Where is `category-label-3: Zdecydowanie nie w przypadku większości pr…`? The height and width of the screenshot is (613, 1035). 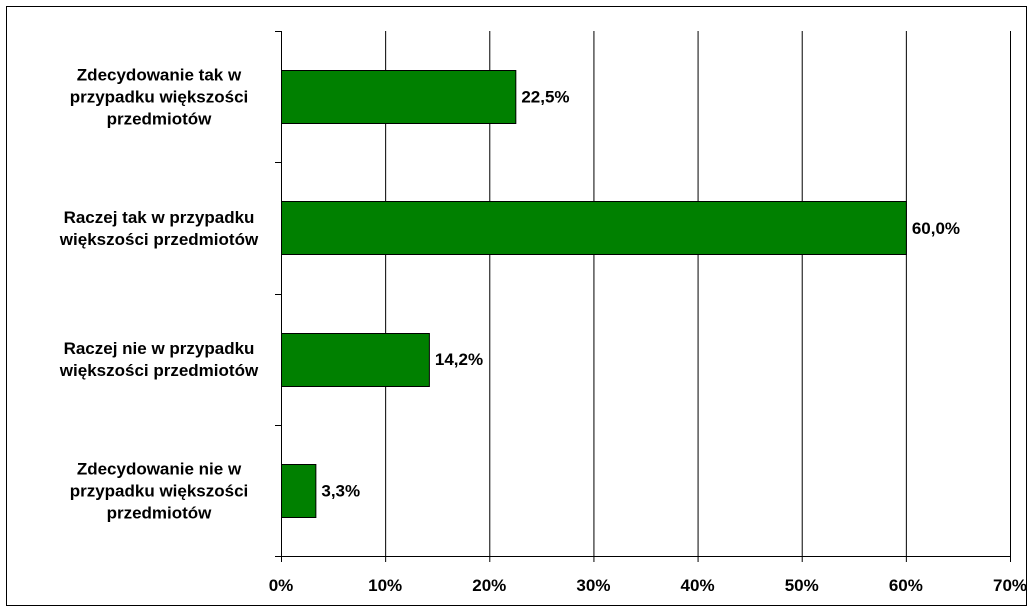
category-label-3: Zdecydowanie nie w przypadku większości pr… is located at coordinates (159, 490).